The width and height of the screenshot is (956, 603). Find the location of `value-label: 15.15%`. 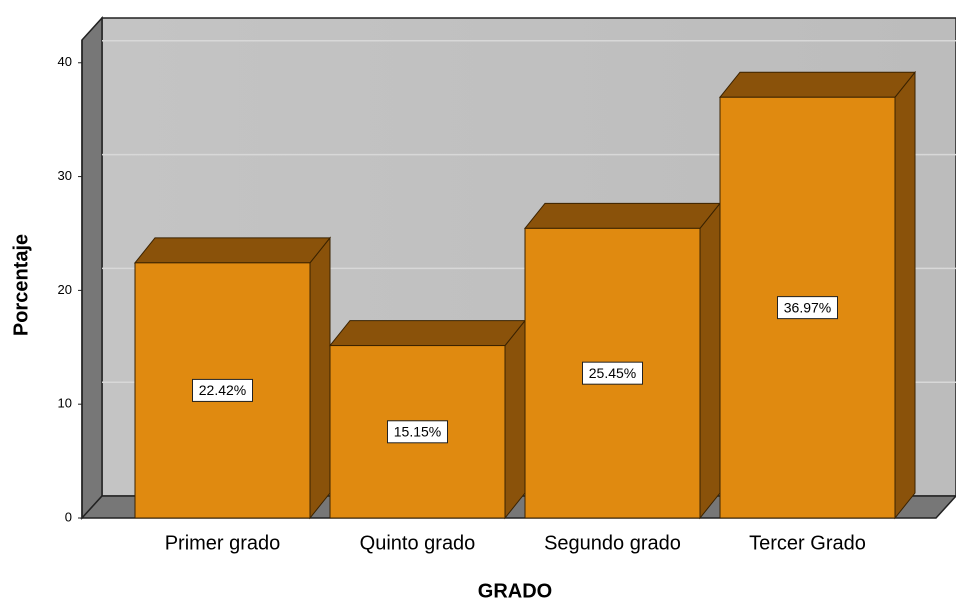

value-label: 15.15% is located at coordinates (417, 431).